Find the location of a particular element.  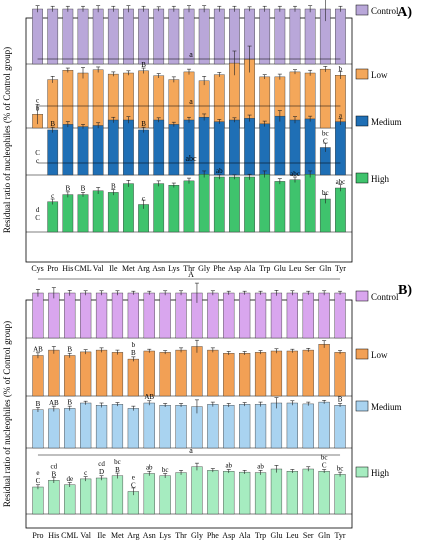

x-tick-label: Asp is located at coordinates (234, 268).